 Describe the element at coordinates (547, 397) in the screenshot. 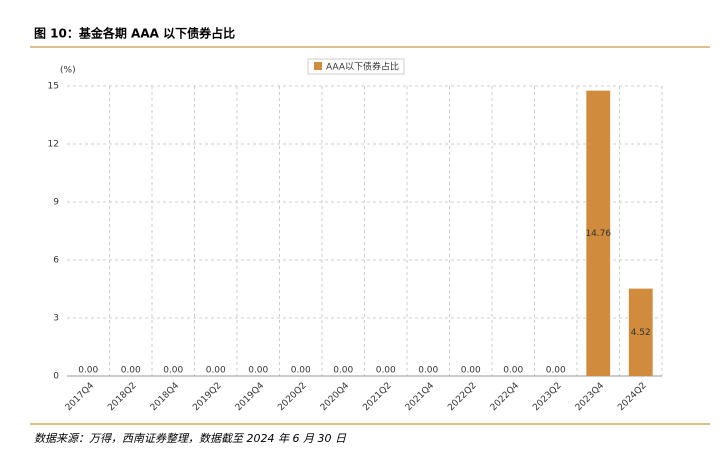

I see `x-tick-label: 2023Q2` at that location.